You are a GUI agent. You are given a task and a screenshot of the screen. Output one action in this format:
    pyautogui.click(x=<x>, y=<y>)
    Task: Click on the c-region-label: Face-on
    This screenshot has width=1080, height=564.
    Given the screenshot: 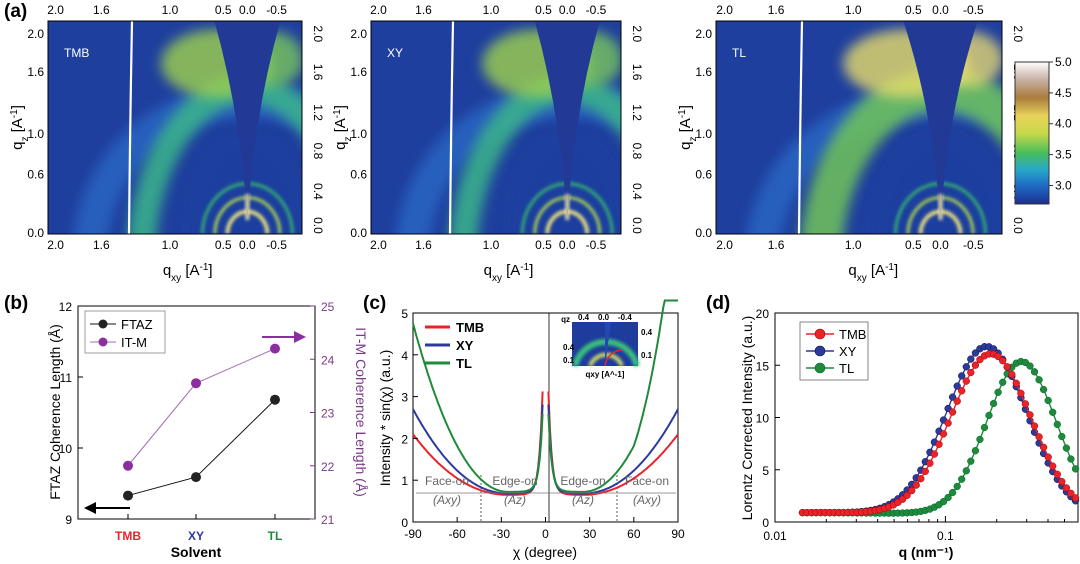 What is the action you would take?
    pyautogui.click(x=647, y=481)
    